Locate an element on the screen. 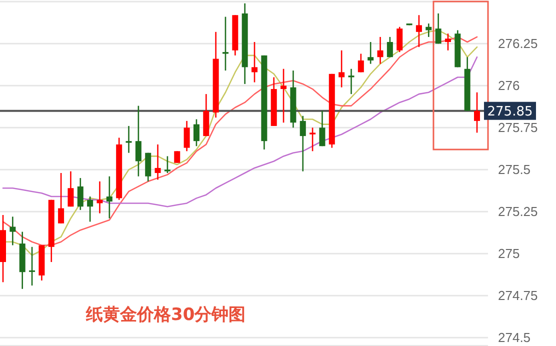 This screenshot has width=556, height=346. text: 纸黄金价格30分钟图 is located at coordinates (165, 315).